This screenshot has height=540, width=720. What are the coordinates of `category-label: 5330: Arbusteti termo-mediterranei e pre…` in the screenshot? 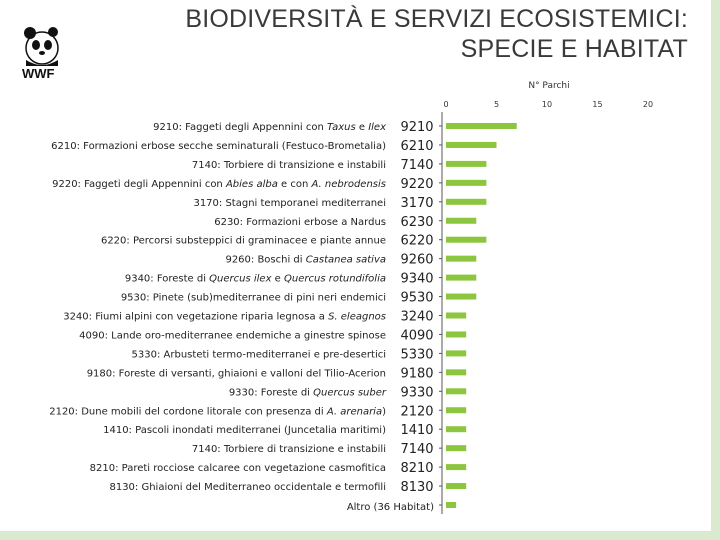 It's located at (259, 354).